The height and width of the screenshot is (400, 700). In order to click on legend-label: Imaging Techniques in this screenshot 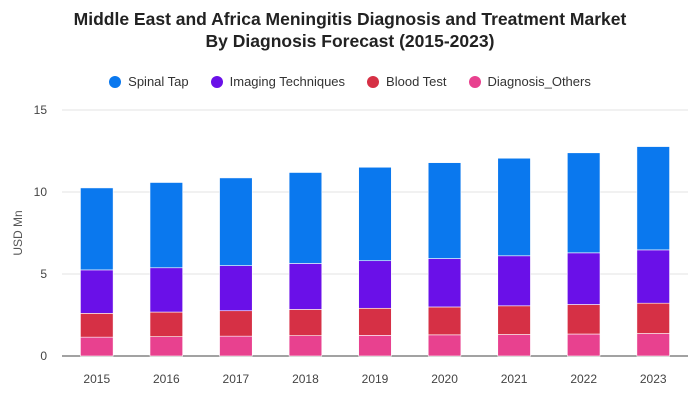, I will do `click(287, 81)`.